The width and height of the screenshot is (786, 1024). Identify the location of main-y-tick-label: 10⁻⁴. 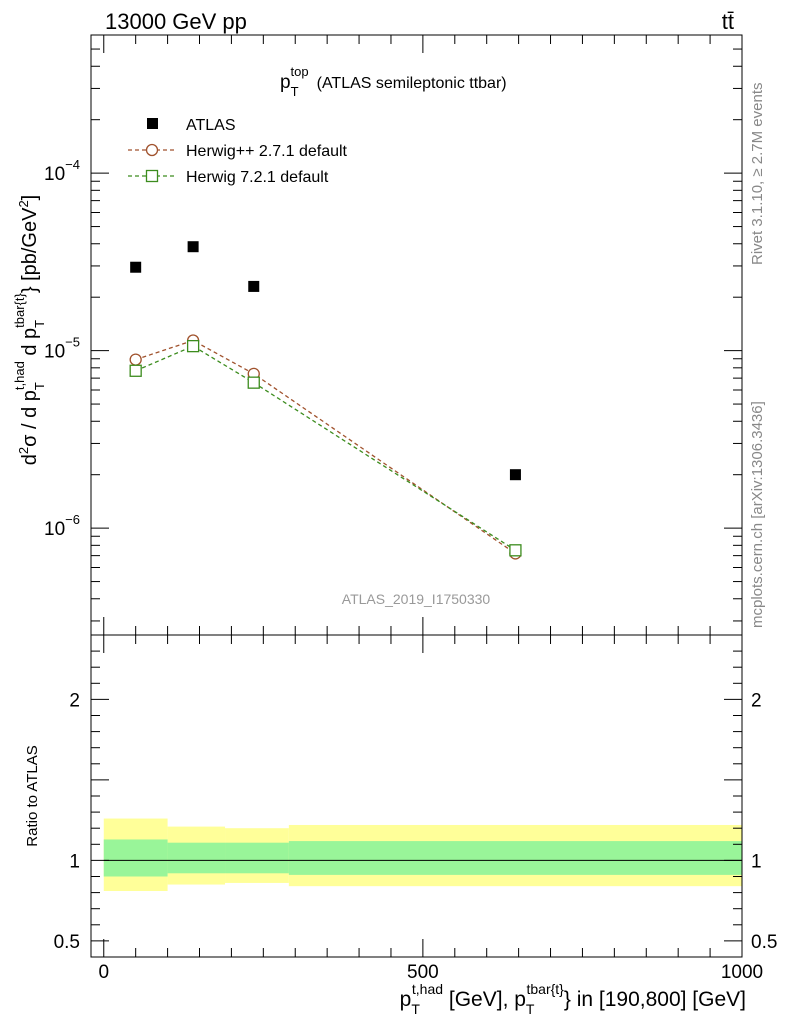
(62, 171).